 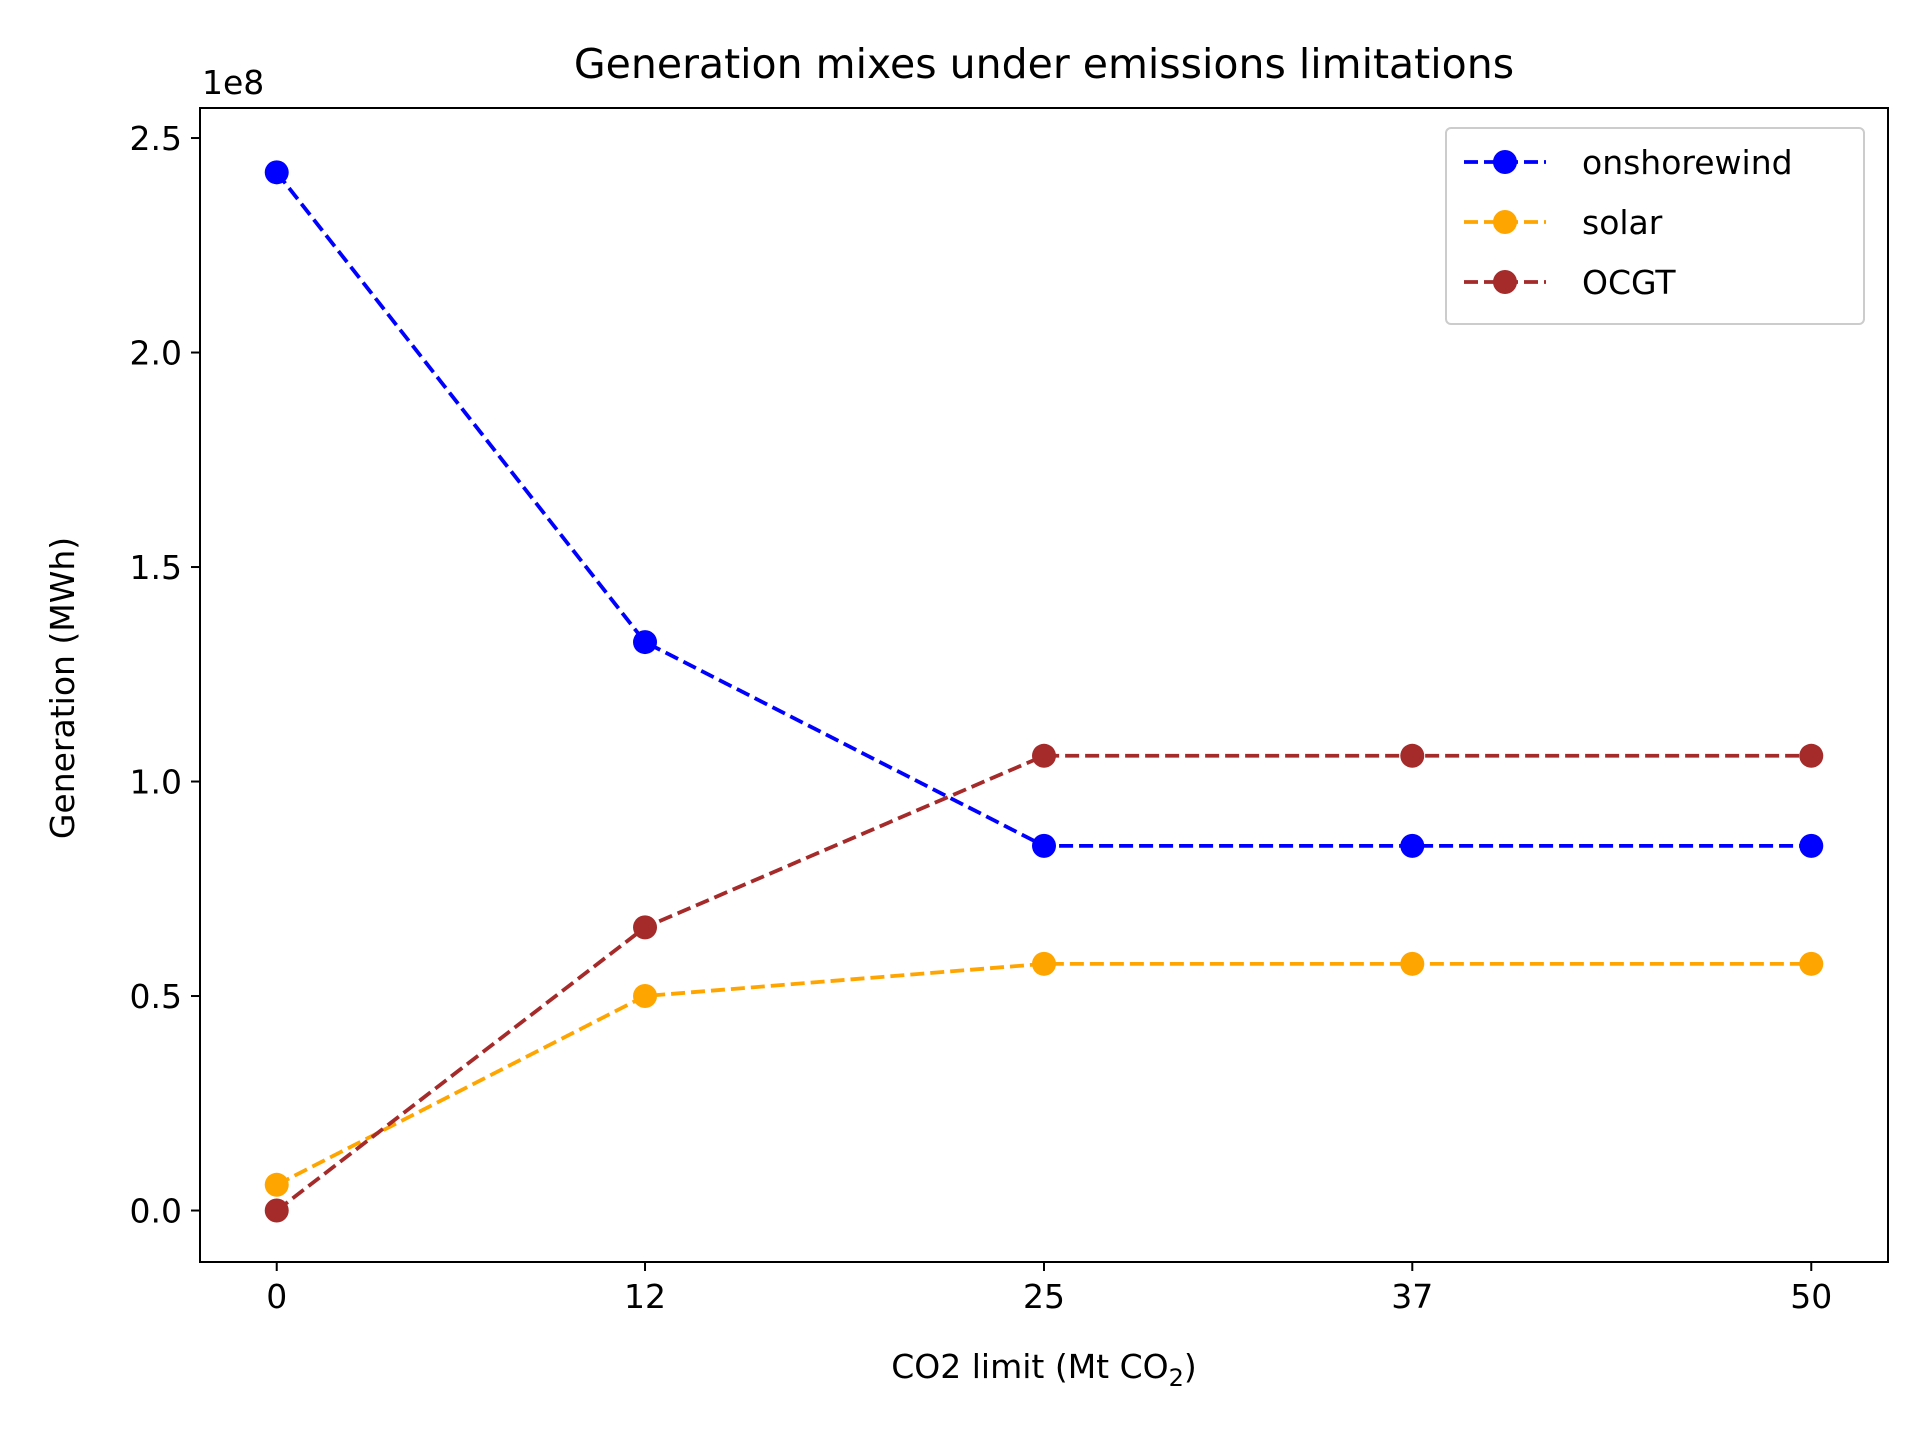 What do you see at coordinates (156, 996) in the screenshot?
I see `y-tick-label: 0.5` at bounding box center [156, 996].